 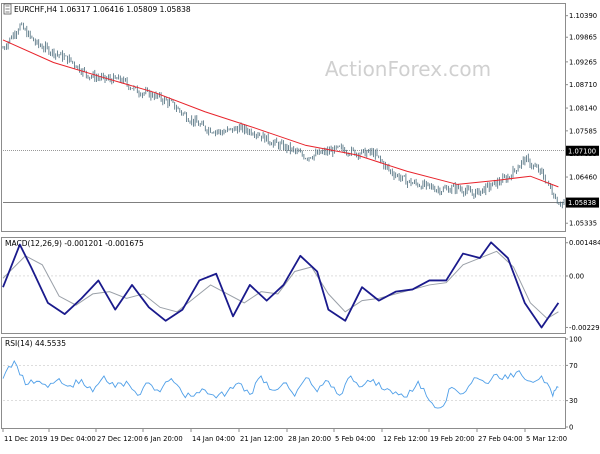 I want to click on x-tick-label: 6 Jan 20:00, so click(x=163, y=439).